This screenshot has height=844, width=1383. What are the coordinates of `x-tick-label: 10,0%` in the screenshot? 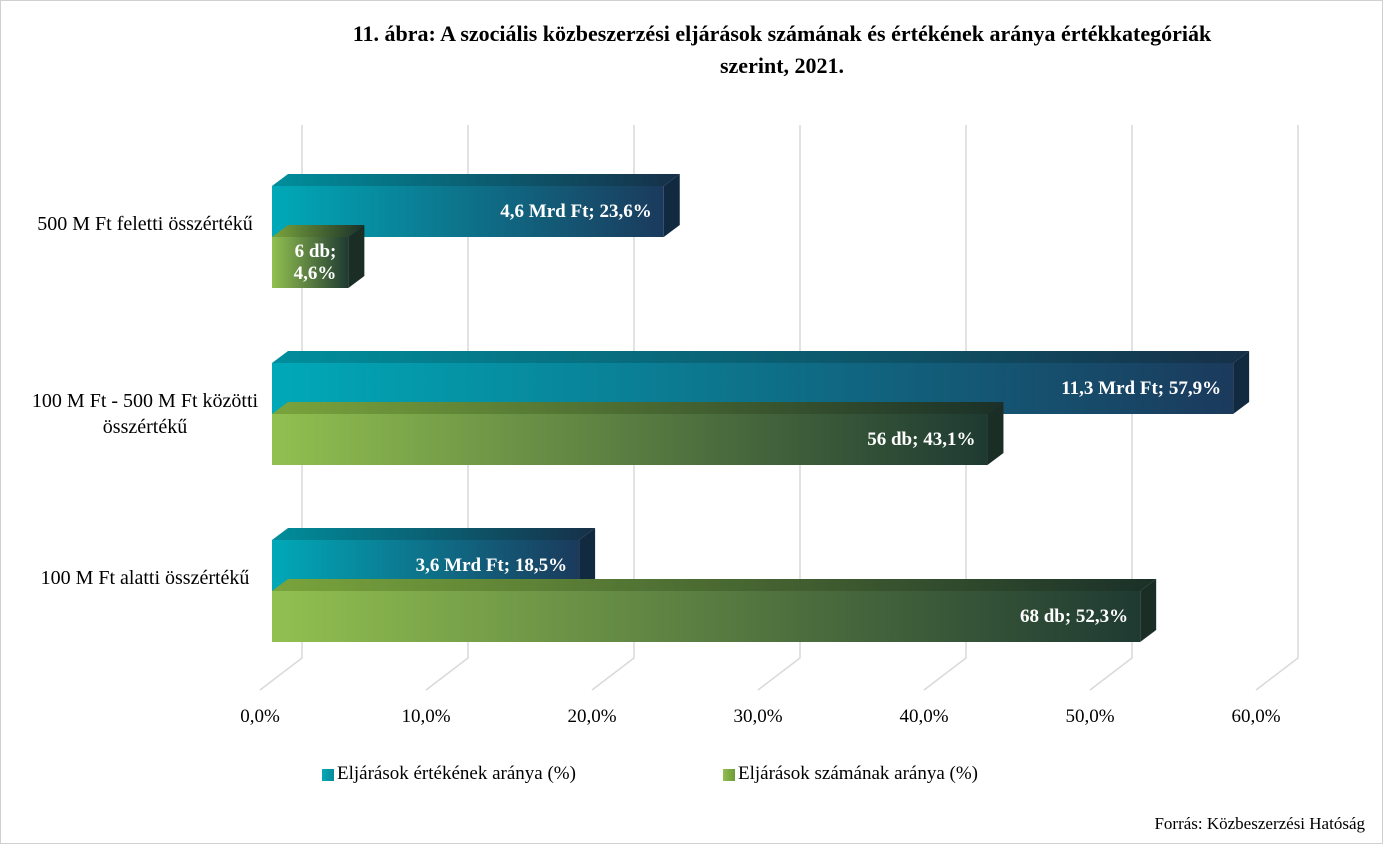 It's located at (426, 716).